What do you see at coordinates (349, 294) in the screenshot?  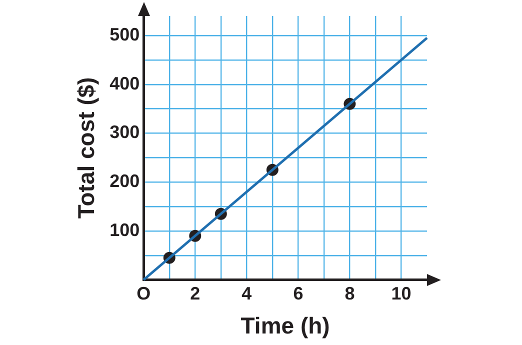 I see `x-tick-label: 8` at bounding box center [349, 294].